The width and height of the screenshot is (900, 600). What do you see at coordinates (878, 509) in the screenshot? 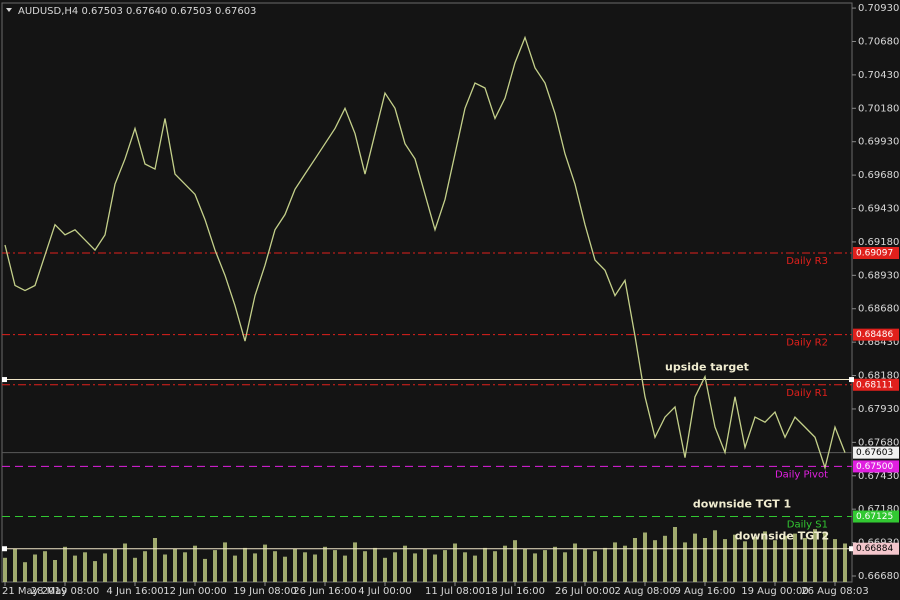
I see `y-tick-label: 0.67180` at bounding box center [878, 509].